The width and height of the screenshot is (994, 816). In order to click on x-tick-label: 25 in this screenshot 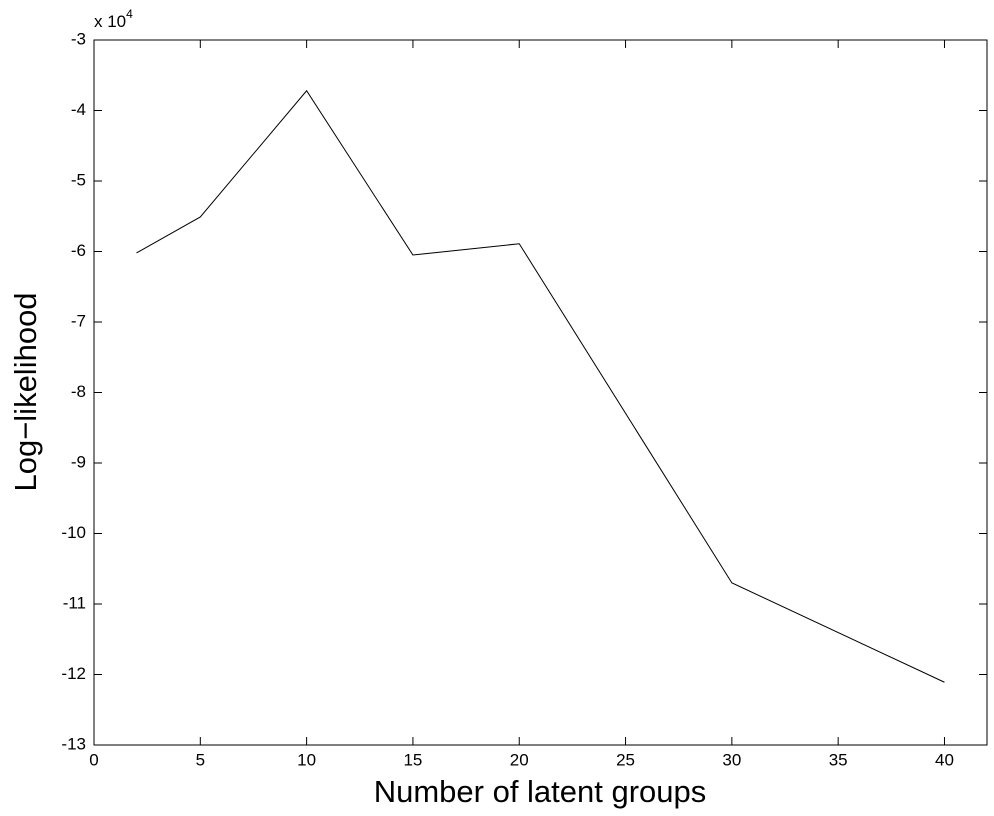, I will do `click(625, 759)`.